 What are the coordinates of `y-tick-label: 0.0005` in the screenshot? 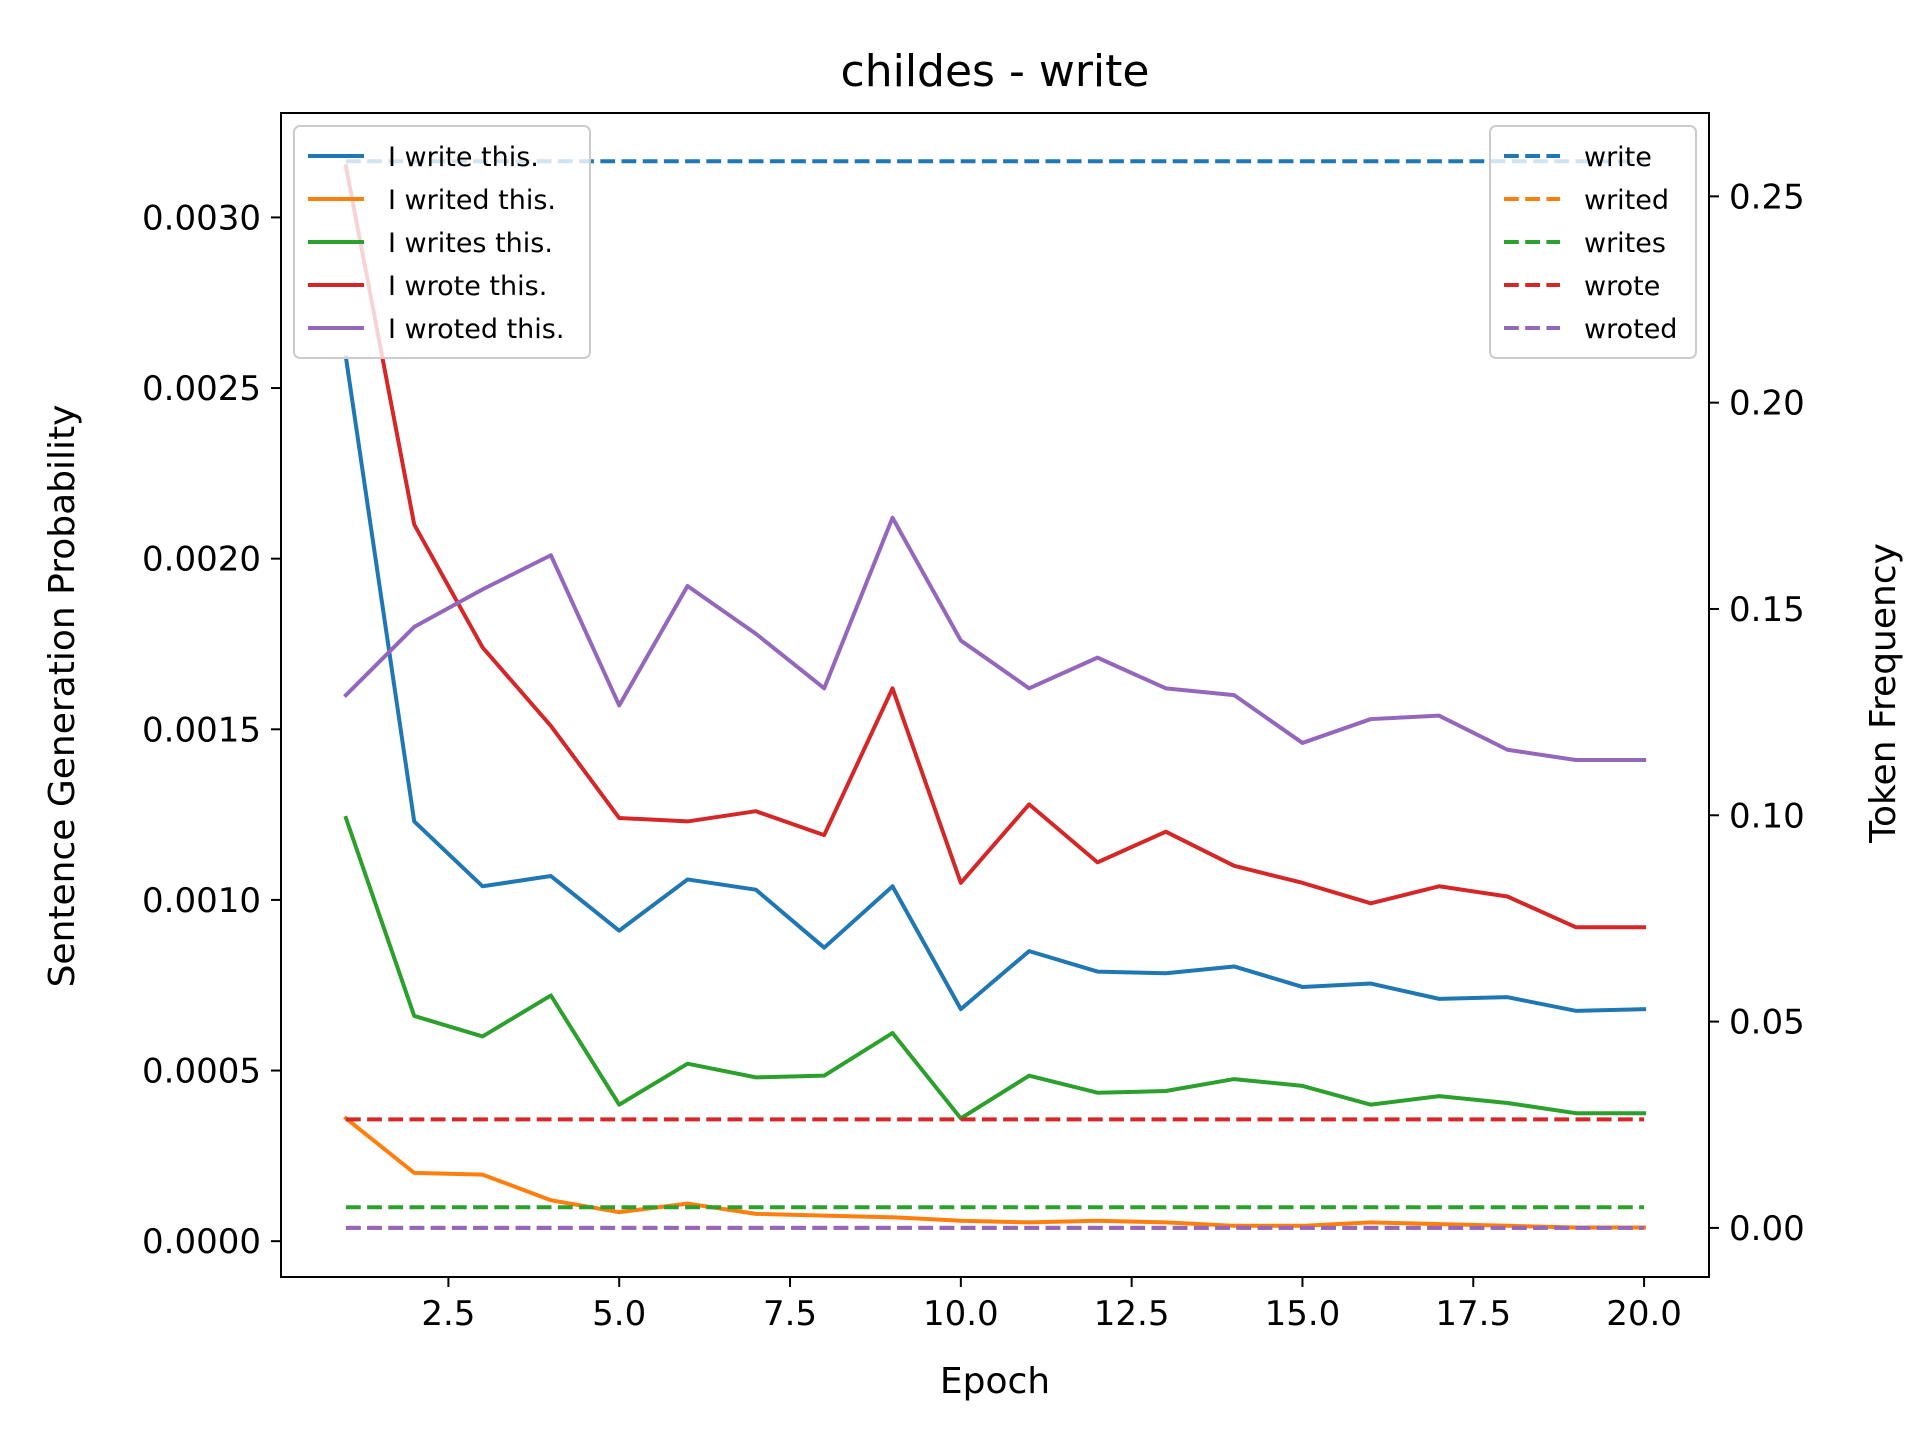 It's located at (201, 1072).